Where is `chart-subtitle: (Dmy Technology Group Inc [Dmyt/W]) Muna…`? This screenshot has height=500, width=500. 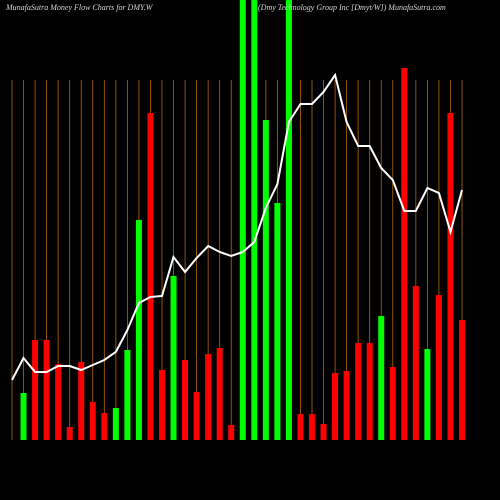 chart-subtitle: (Dmy Technology Group Inc [Dmyt/W]) Muna… is located at coordinates (352, 7).